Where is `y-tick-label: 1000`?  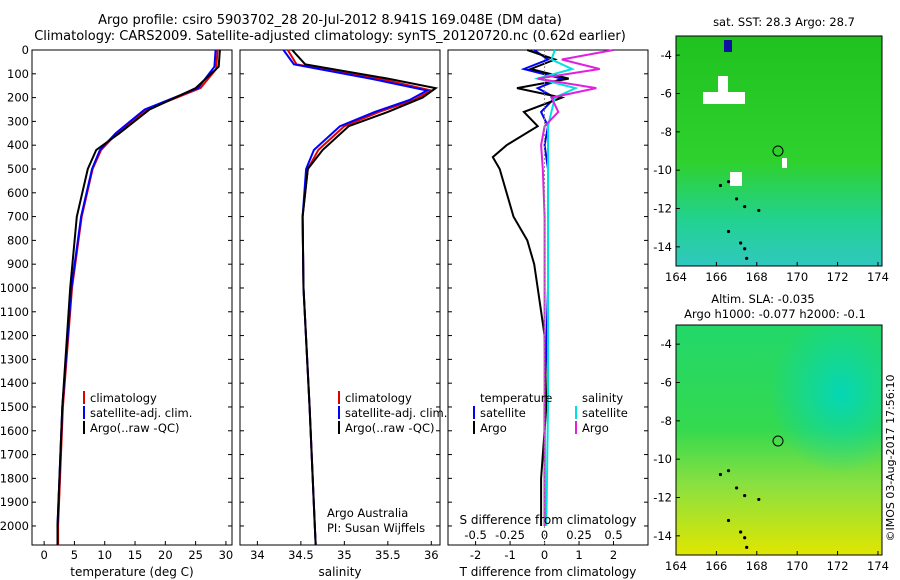 y-tick-label: 1000 is located at coordinates (14, 288).